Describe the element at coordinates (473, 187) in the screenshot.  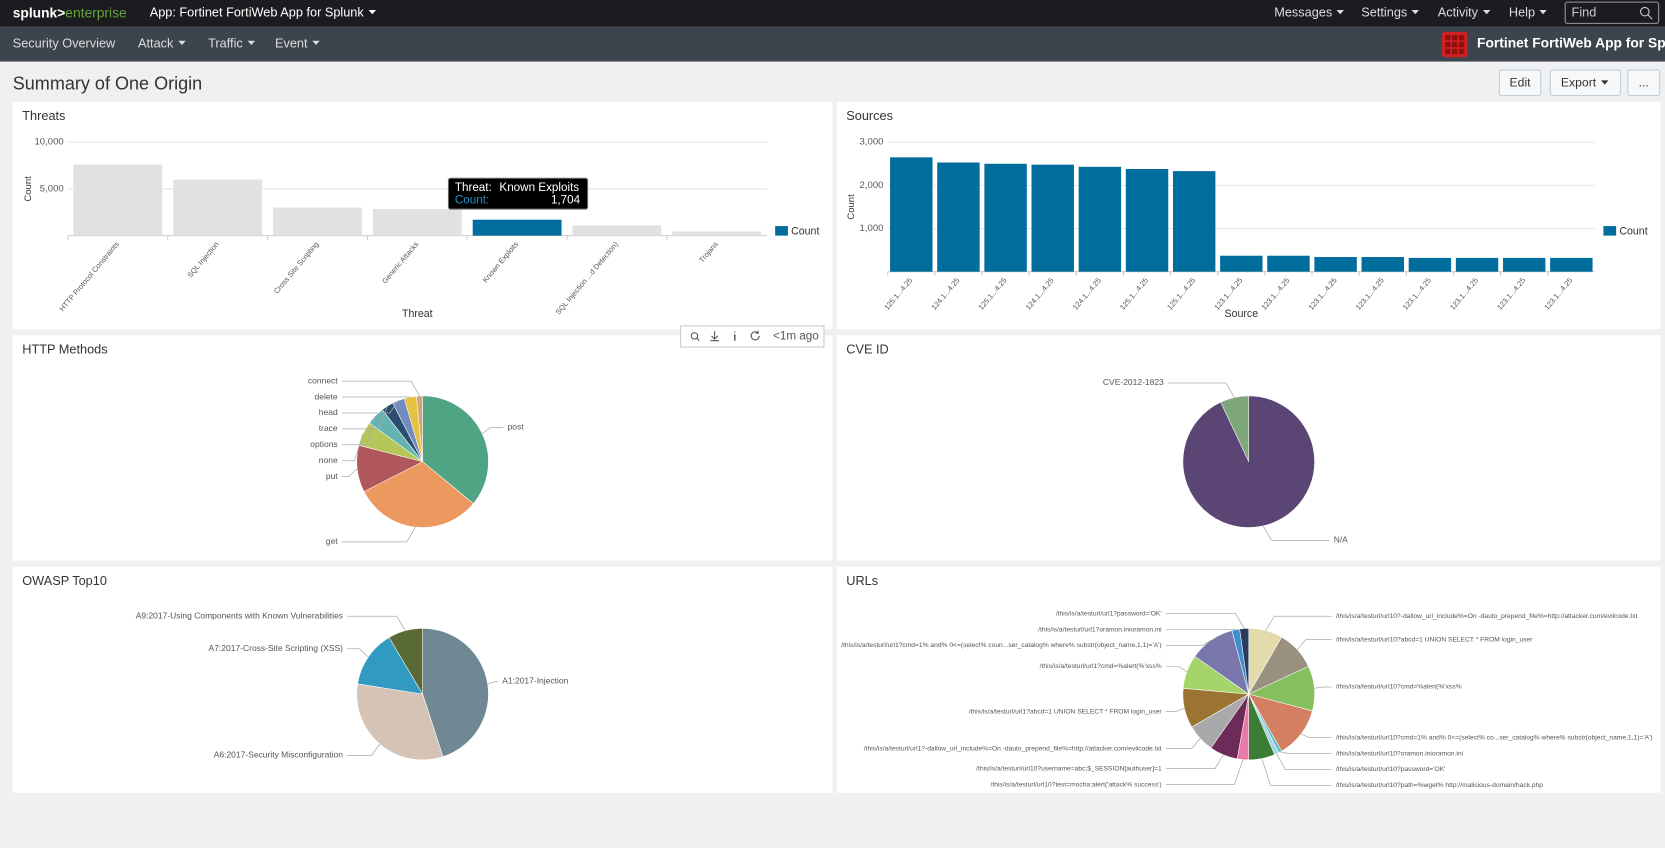
I see `tooltip-key-label: Threat:` at that location.